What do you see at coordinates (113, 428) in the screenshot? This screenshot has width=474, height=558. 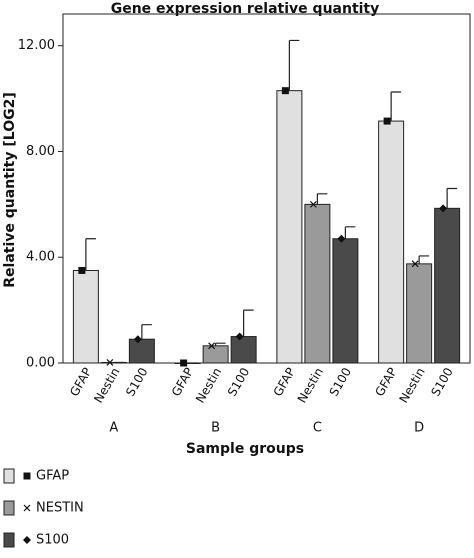 I see `x-group-label: A` at bounding box center [113, 428].